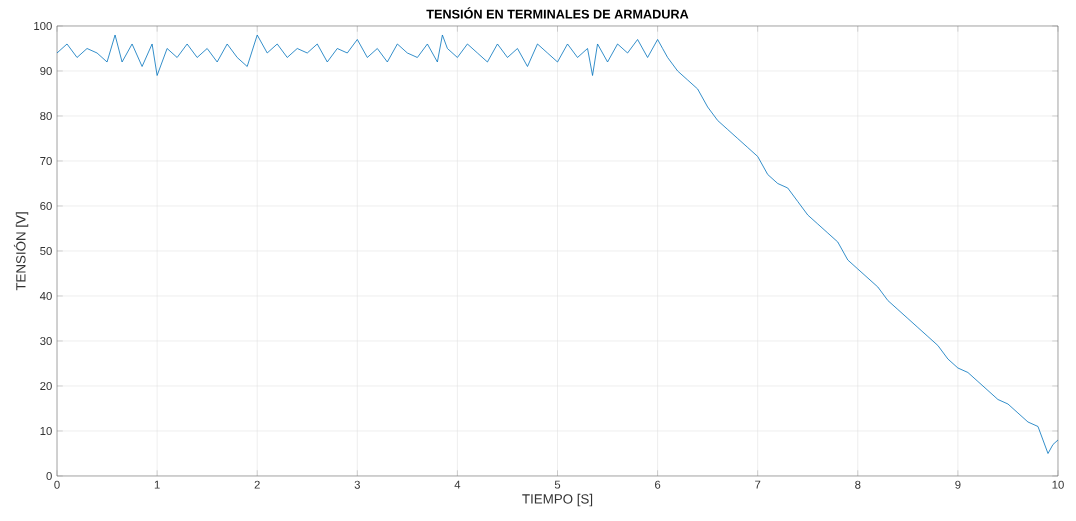  What do you see at coordinates (557, 500) in the screenshot?
I see `x-axis-title: TIEMPO [S]` at bounding box center [557, 500].